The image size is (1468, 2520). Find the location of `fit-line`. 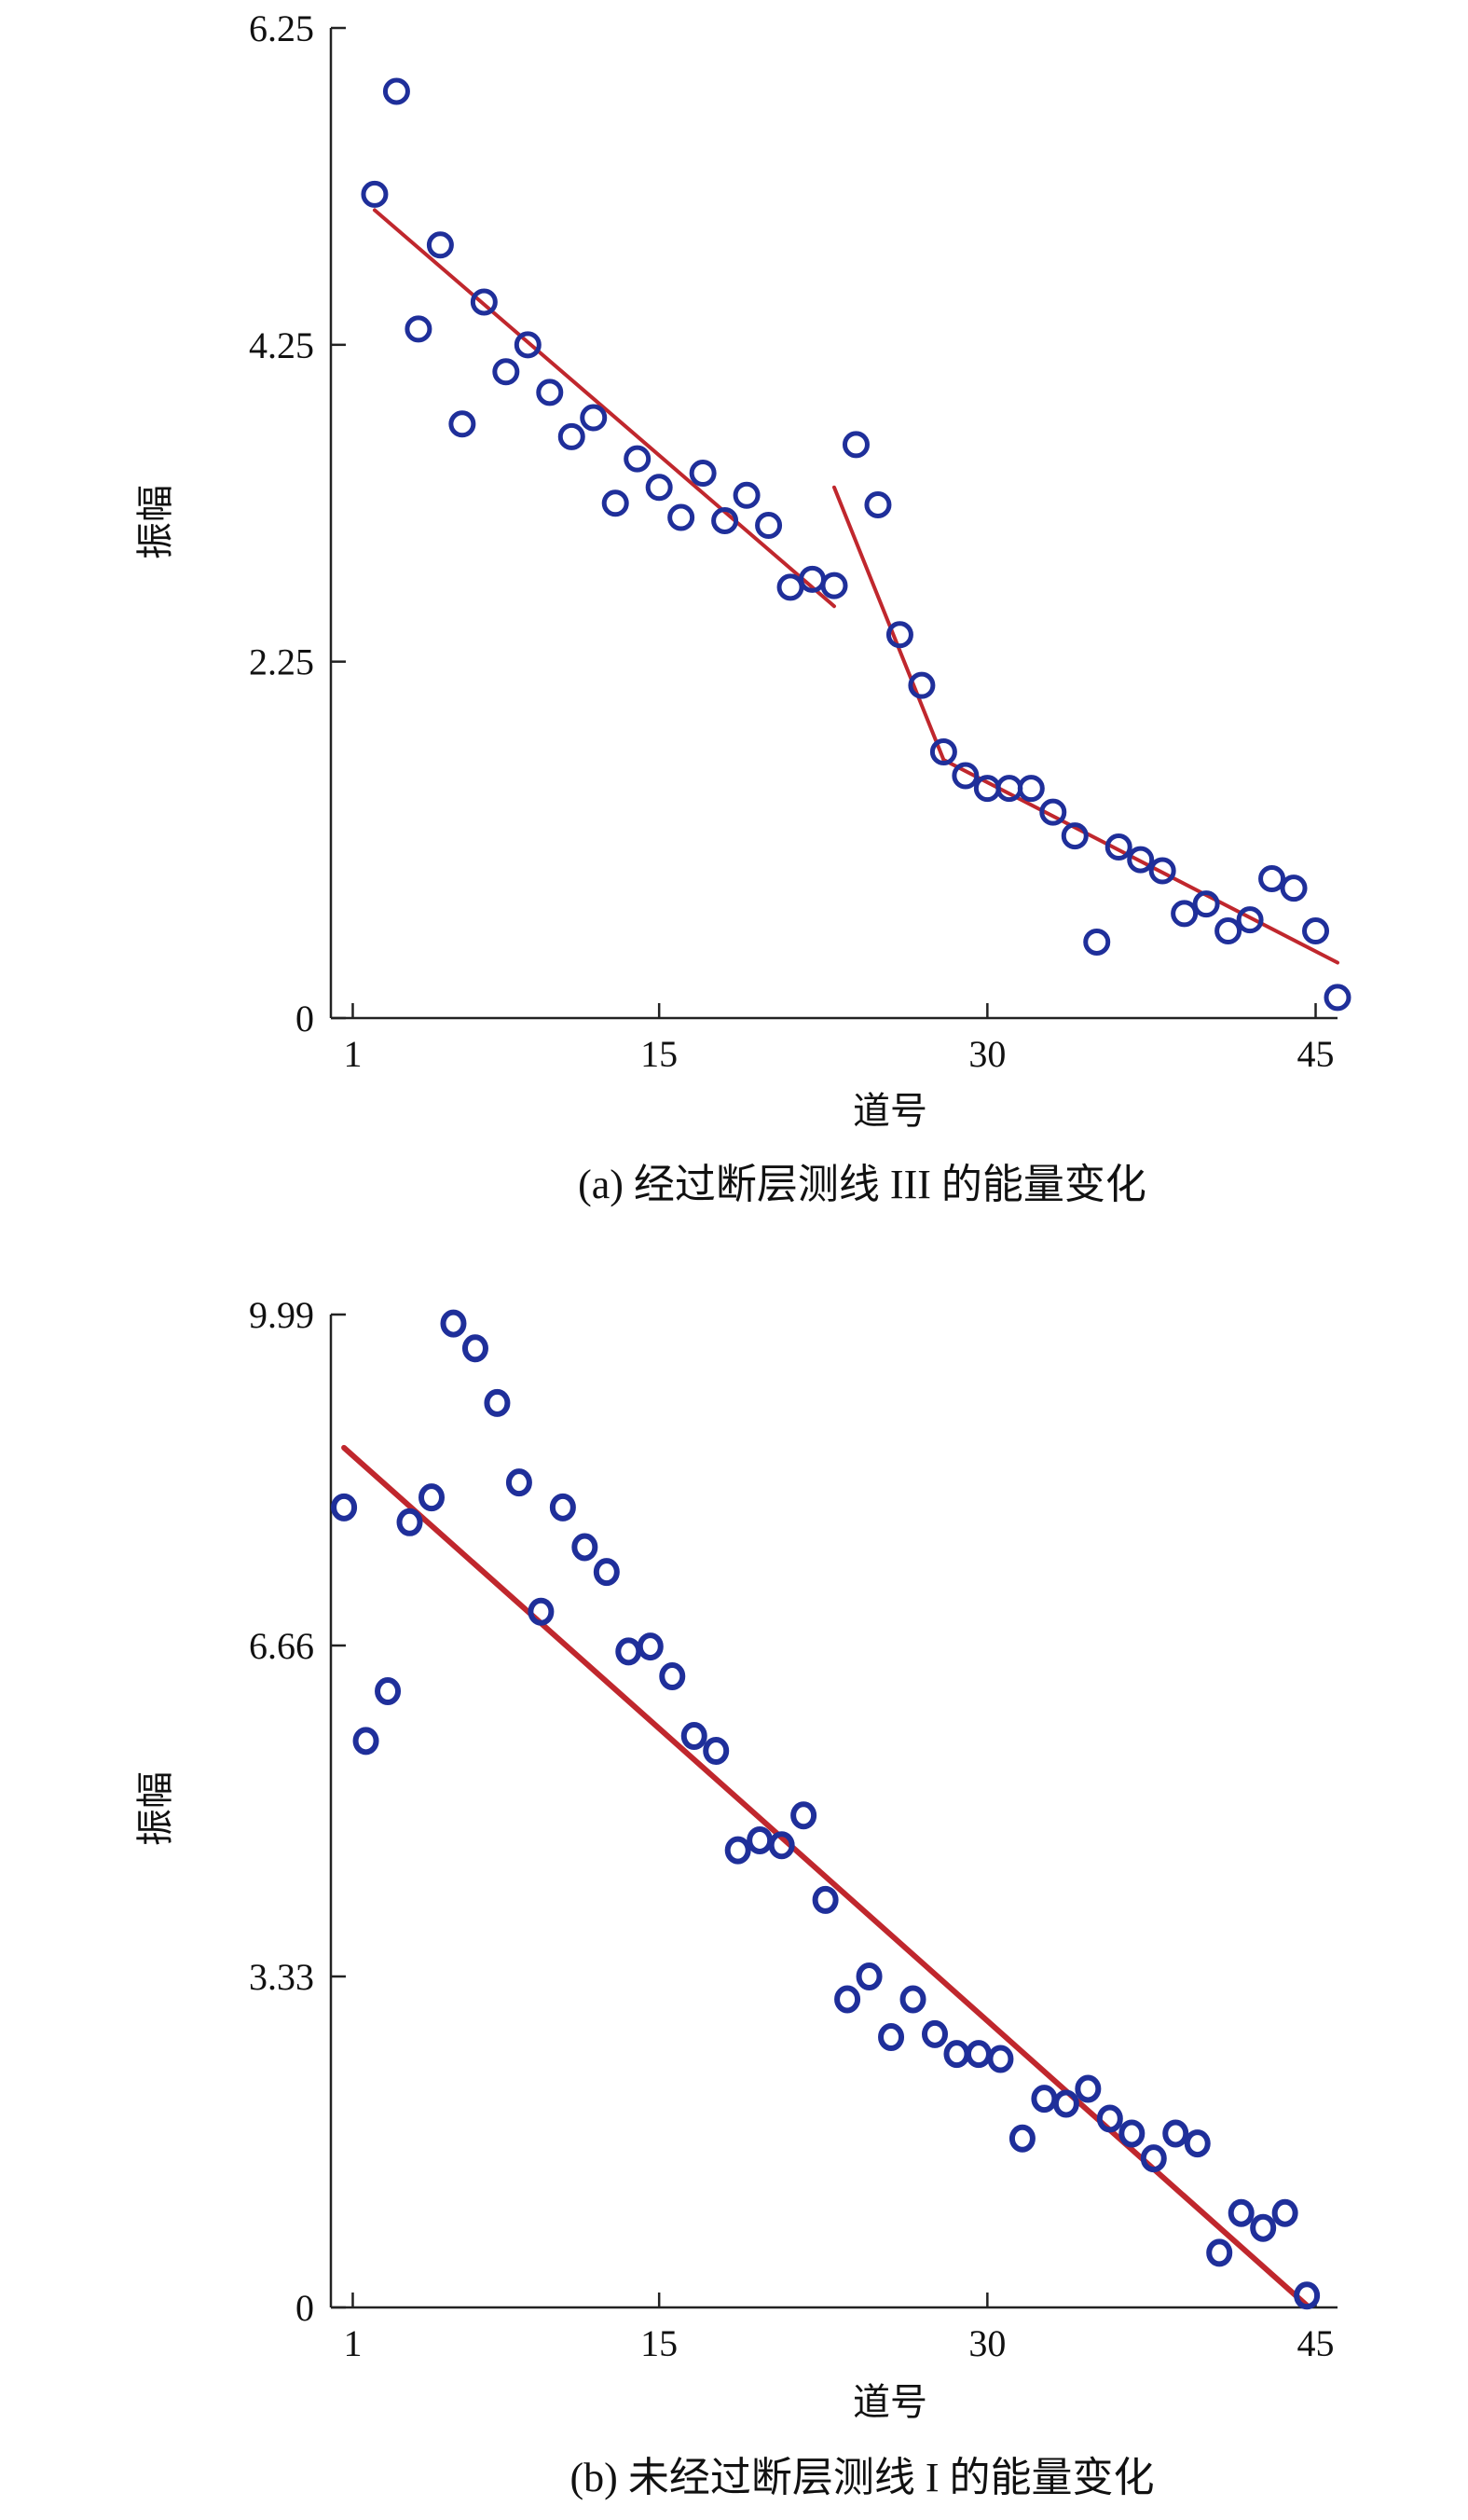

fit-line is located at coordinates (604, 408).